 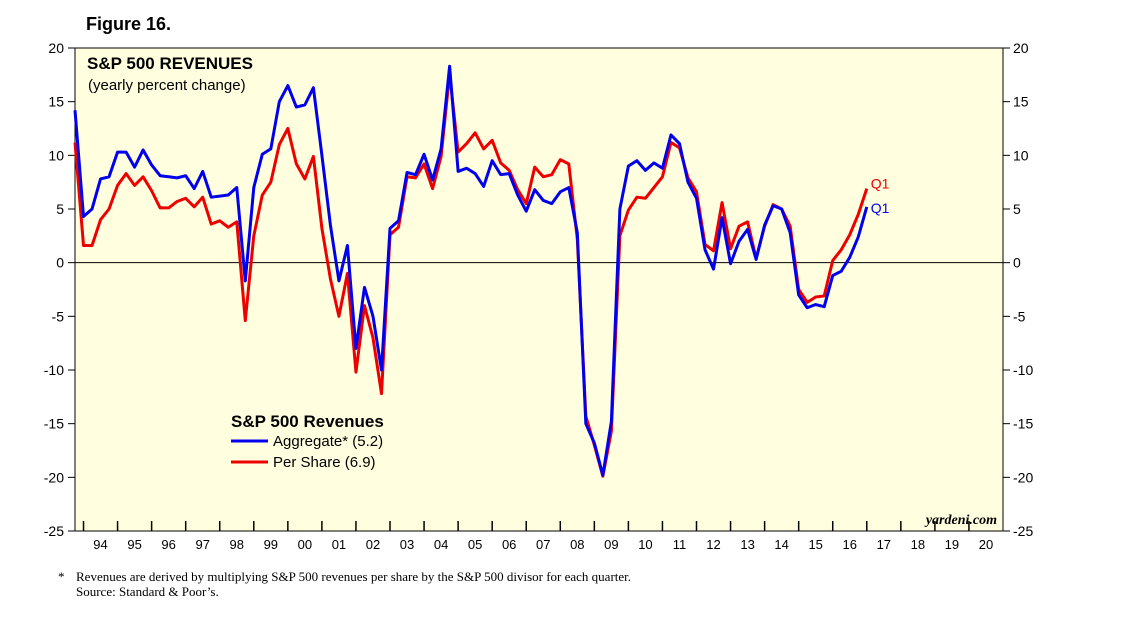 What do you see at coordinates (1023, 370) in the screenshot?
I see `y-tick-label-right: -10` at bounding box center [1023, 370].